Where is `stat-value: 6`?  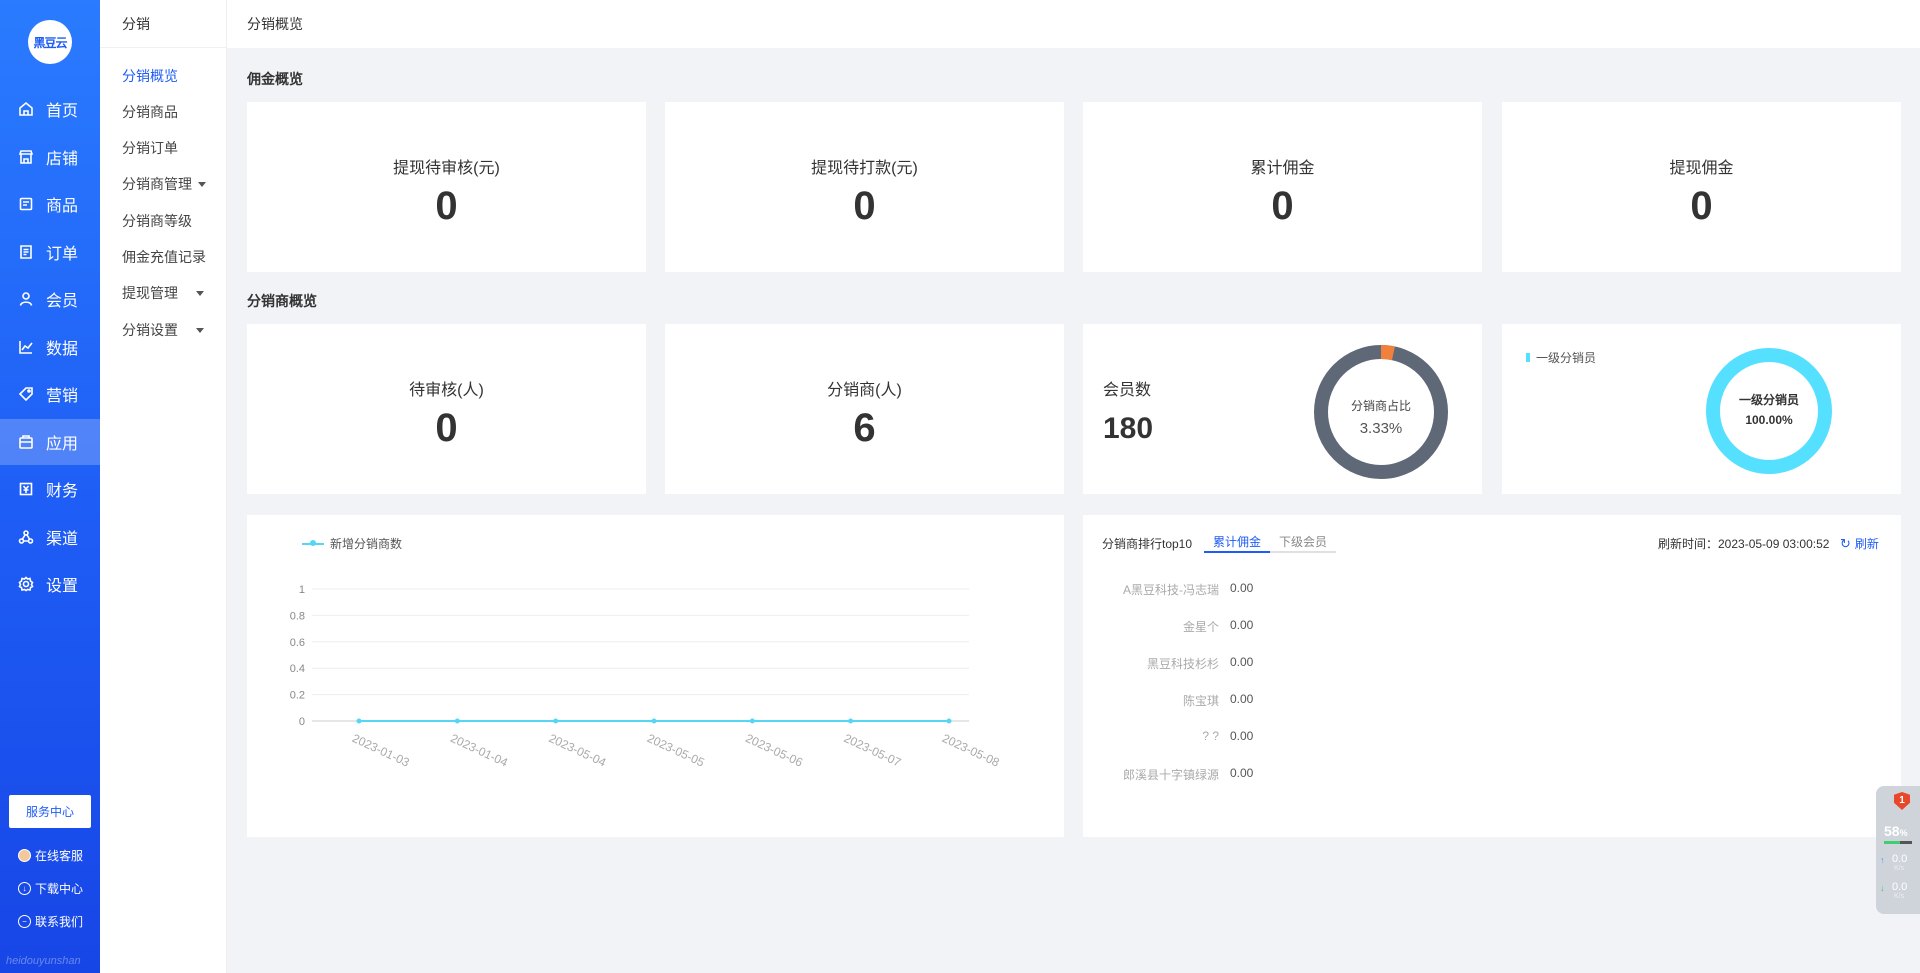
stat-value: 6 is located at coordinates (864, 428).